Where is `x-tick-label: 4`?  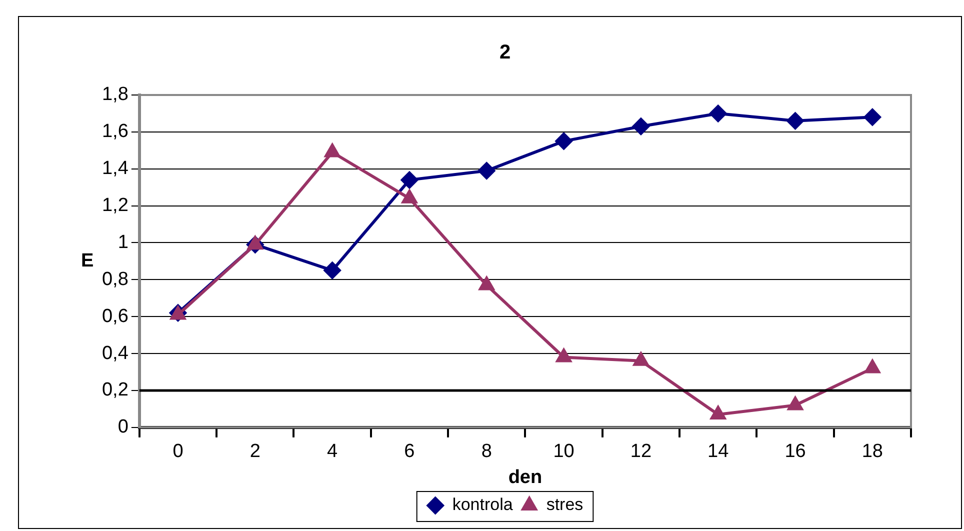
x-tick-label: 4 is located at coordinates (332, 451).